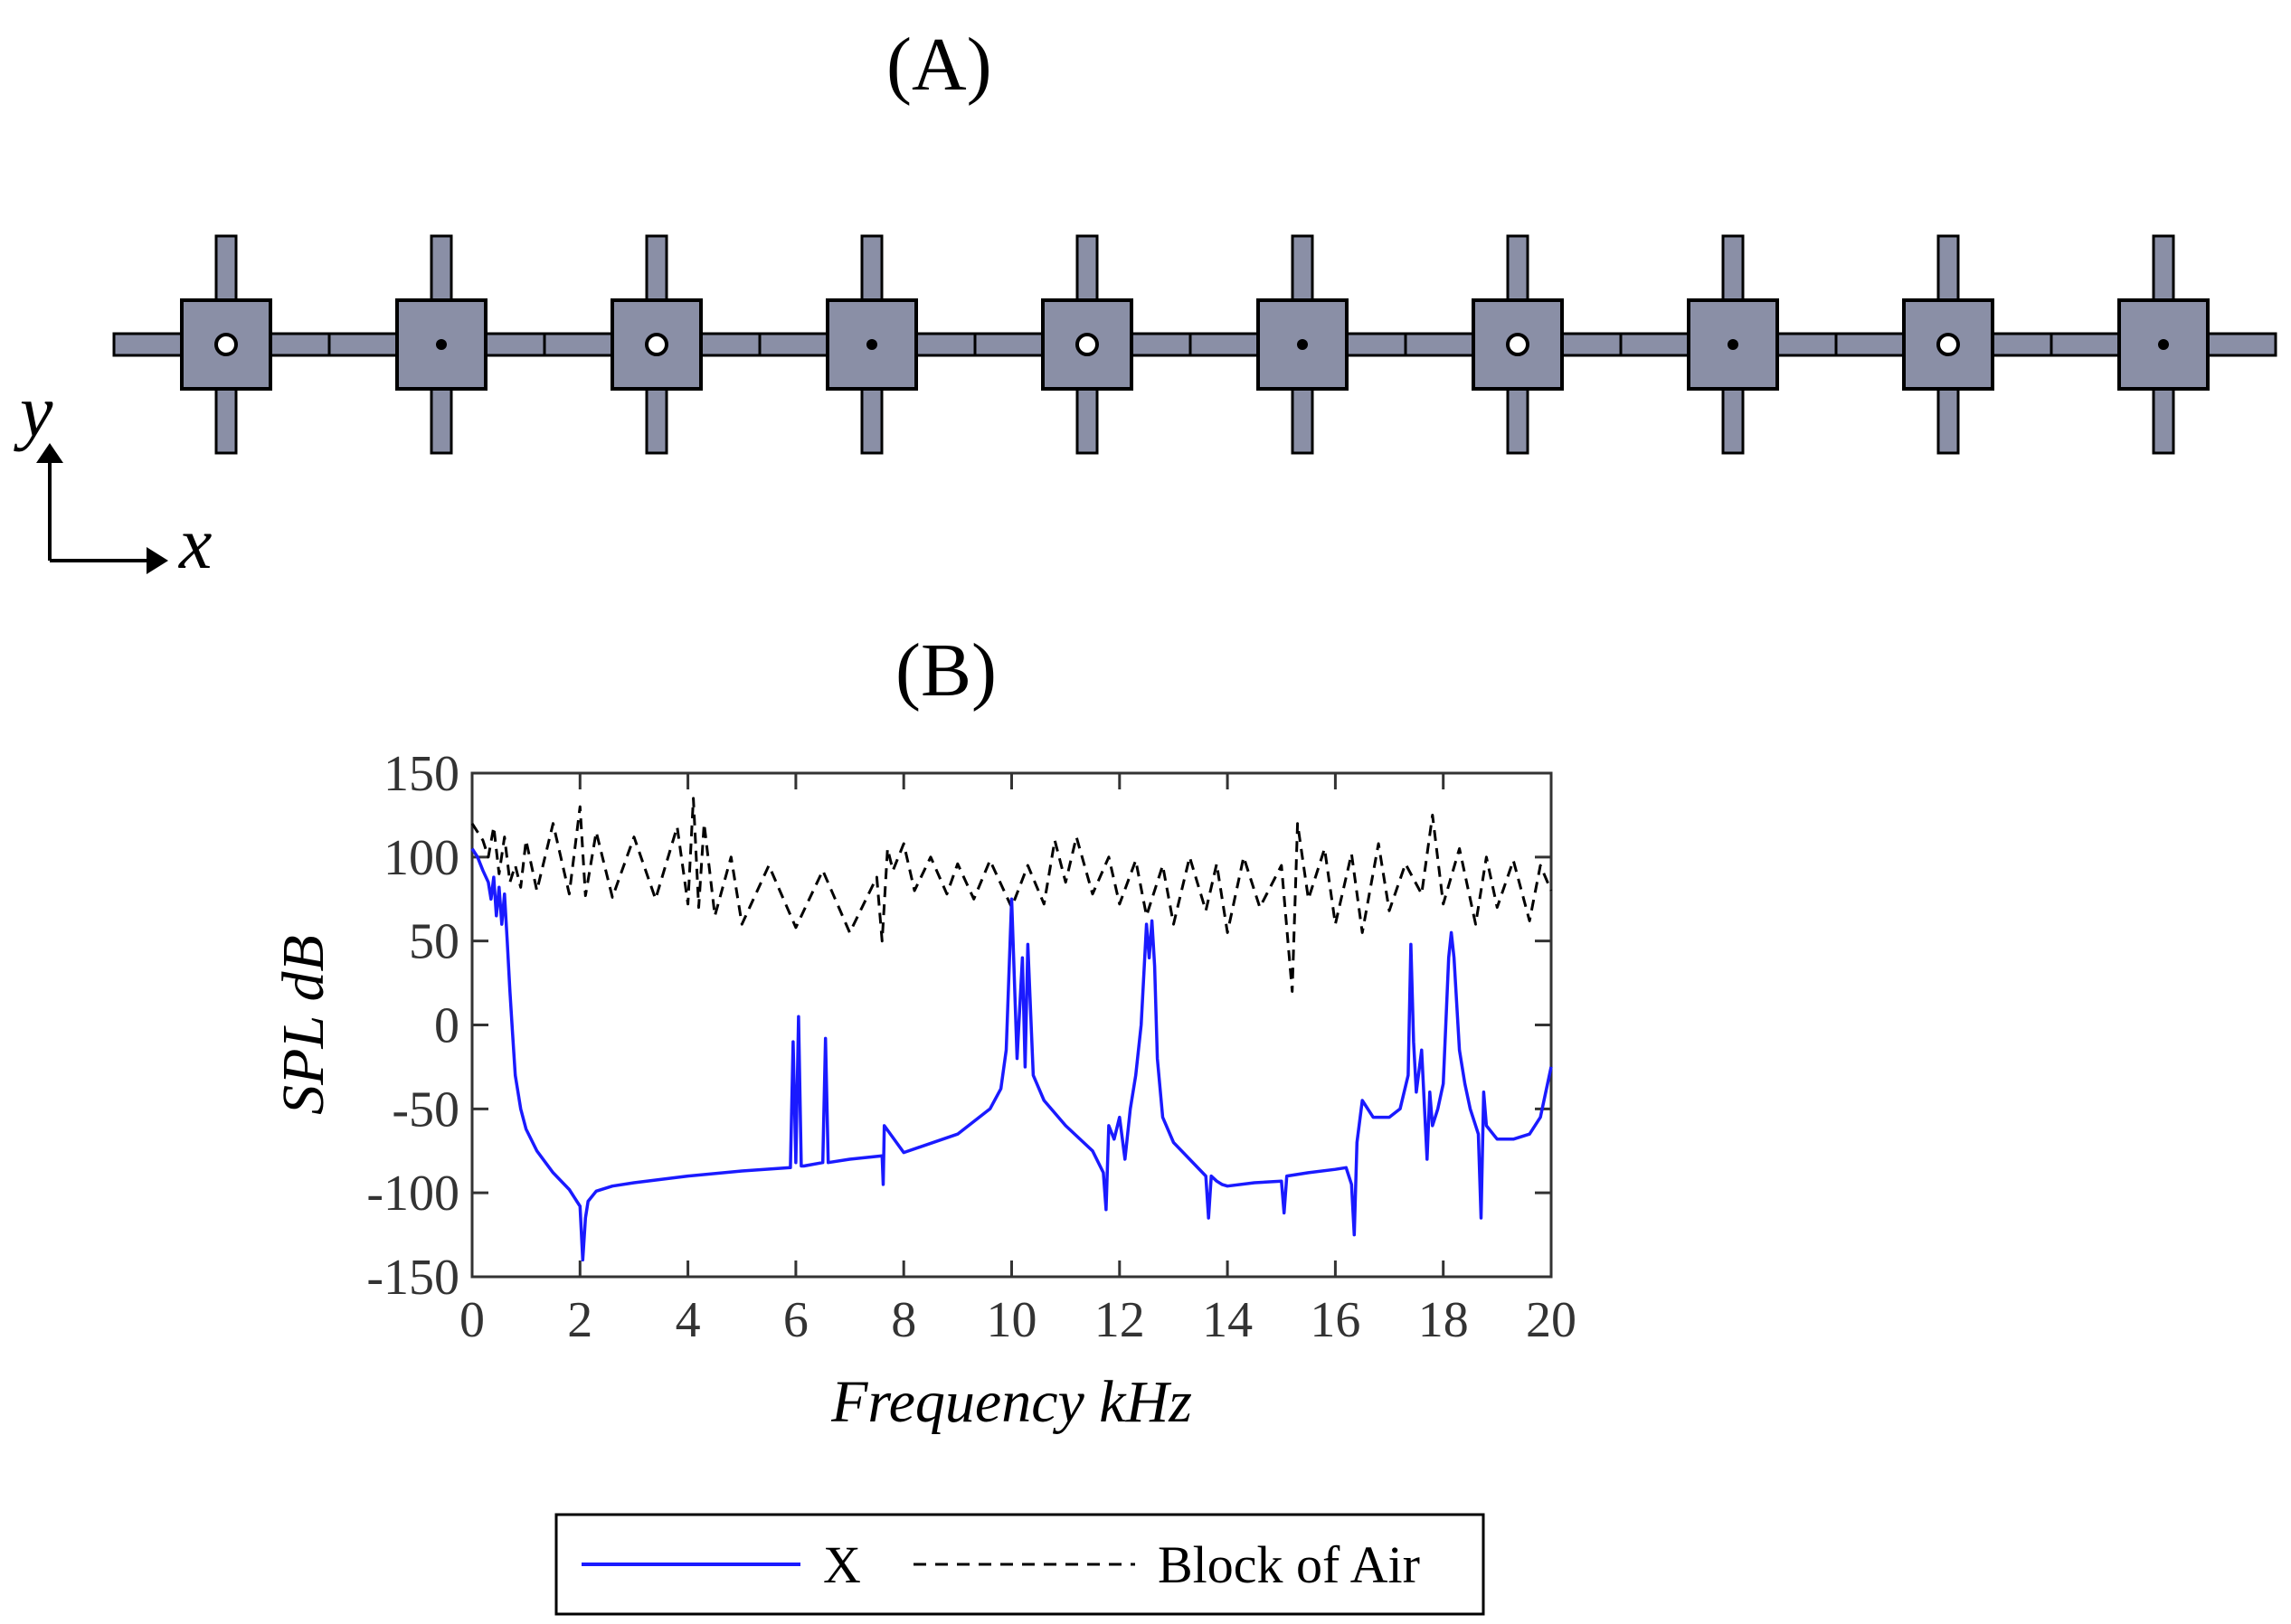 This screenshot has width=2291, height=1624. What do you see at coordinates (1120, 1320) in the screenshot?
I see `x-tick-label: 12` at bounding box center [1120, 1320].